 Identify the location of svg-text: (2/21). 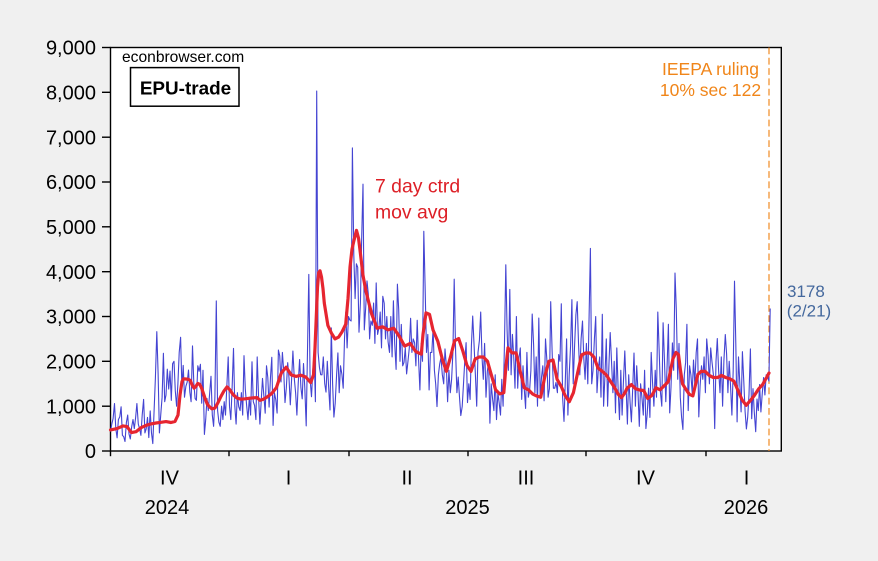
(809, 311).